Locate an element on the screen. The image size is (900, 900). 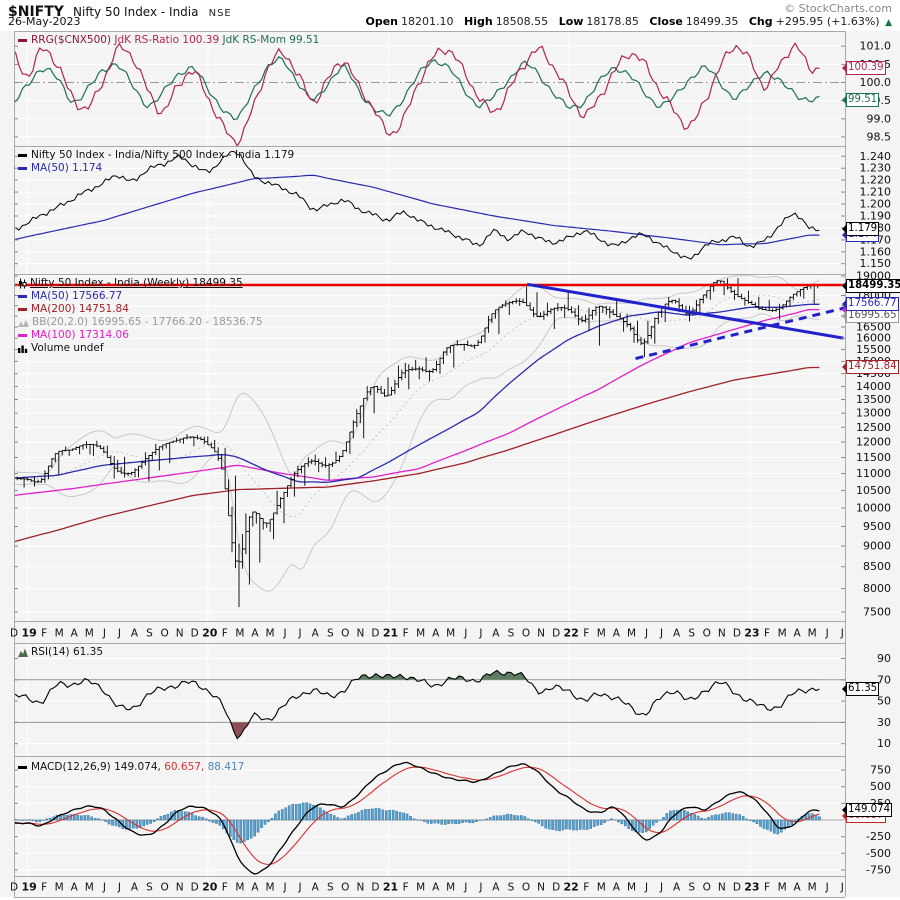
price-title: Nifty 50 Index - India (Weekly) 18499.35 is located at coordinates (136, 283).